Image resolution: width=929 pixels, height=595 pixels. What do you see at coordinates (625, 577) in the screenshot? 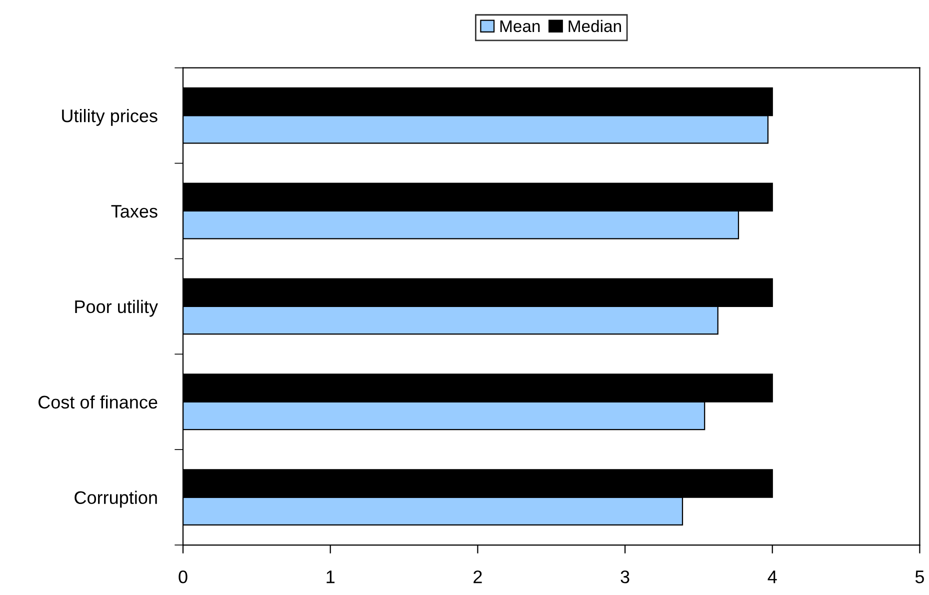
I see `x-tick-label: 3` at bounding box center [625, 577].